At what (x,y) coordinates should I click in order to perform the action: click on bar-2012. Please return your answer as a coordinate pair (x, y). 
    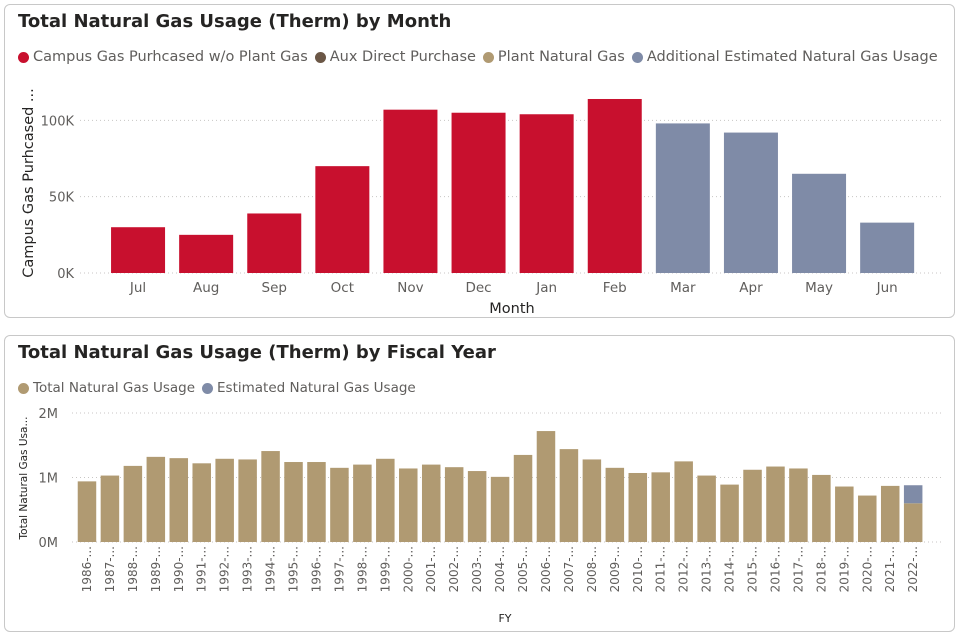
    Looking at the image, I should click on (683, 501).